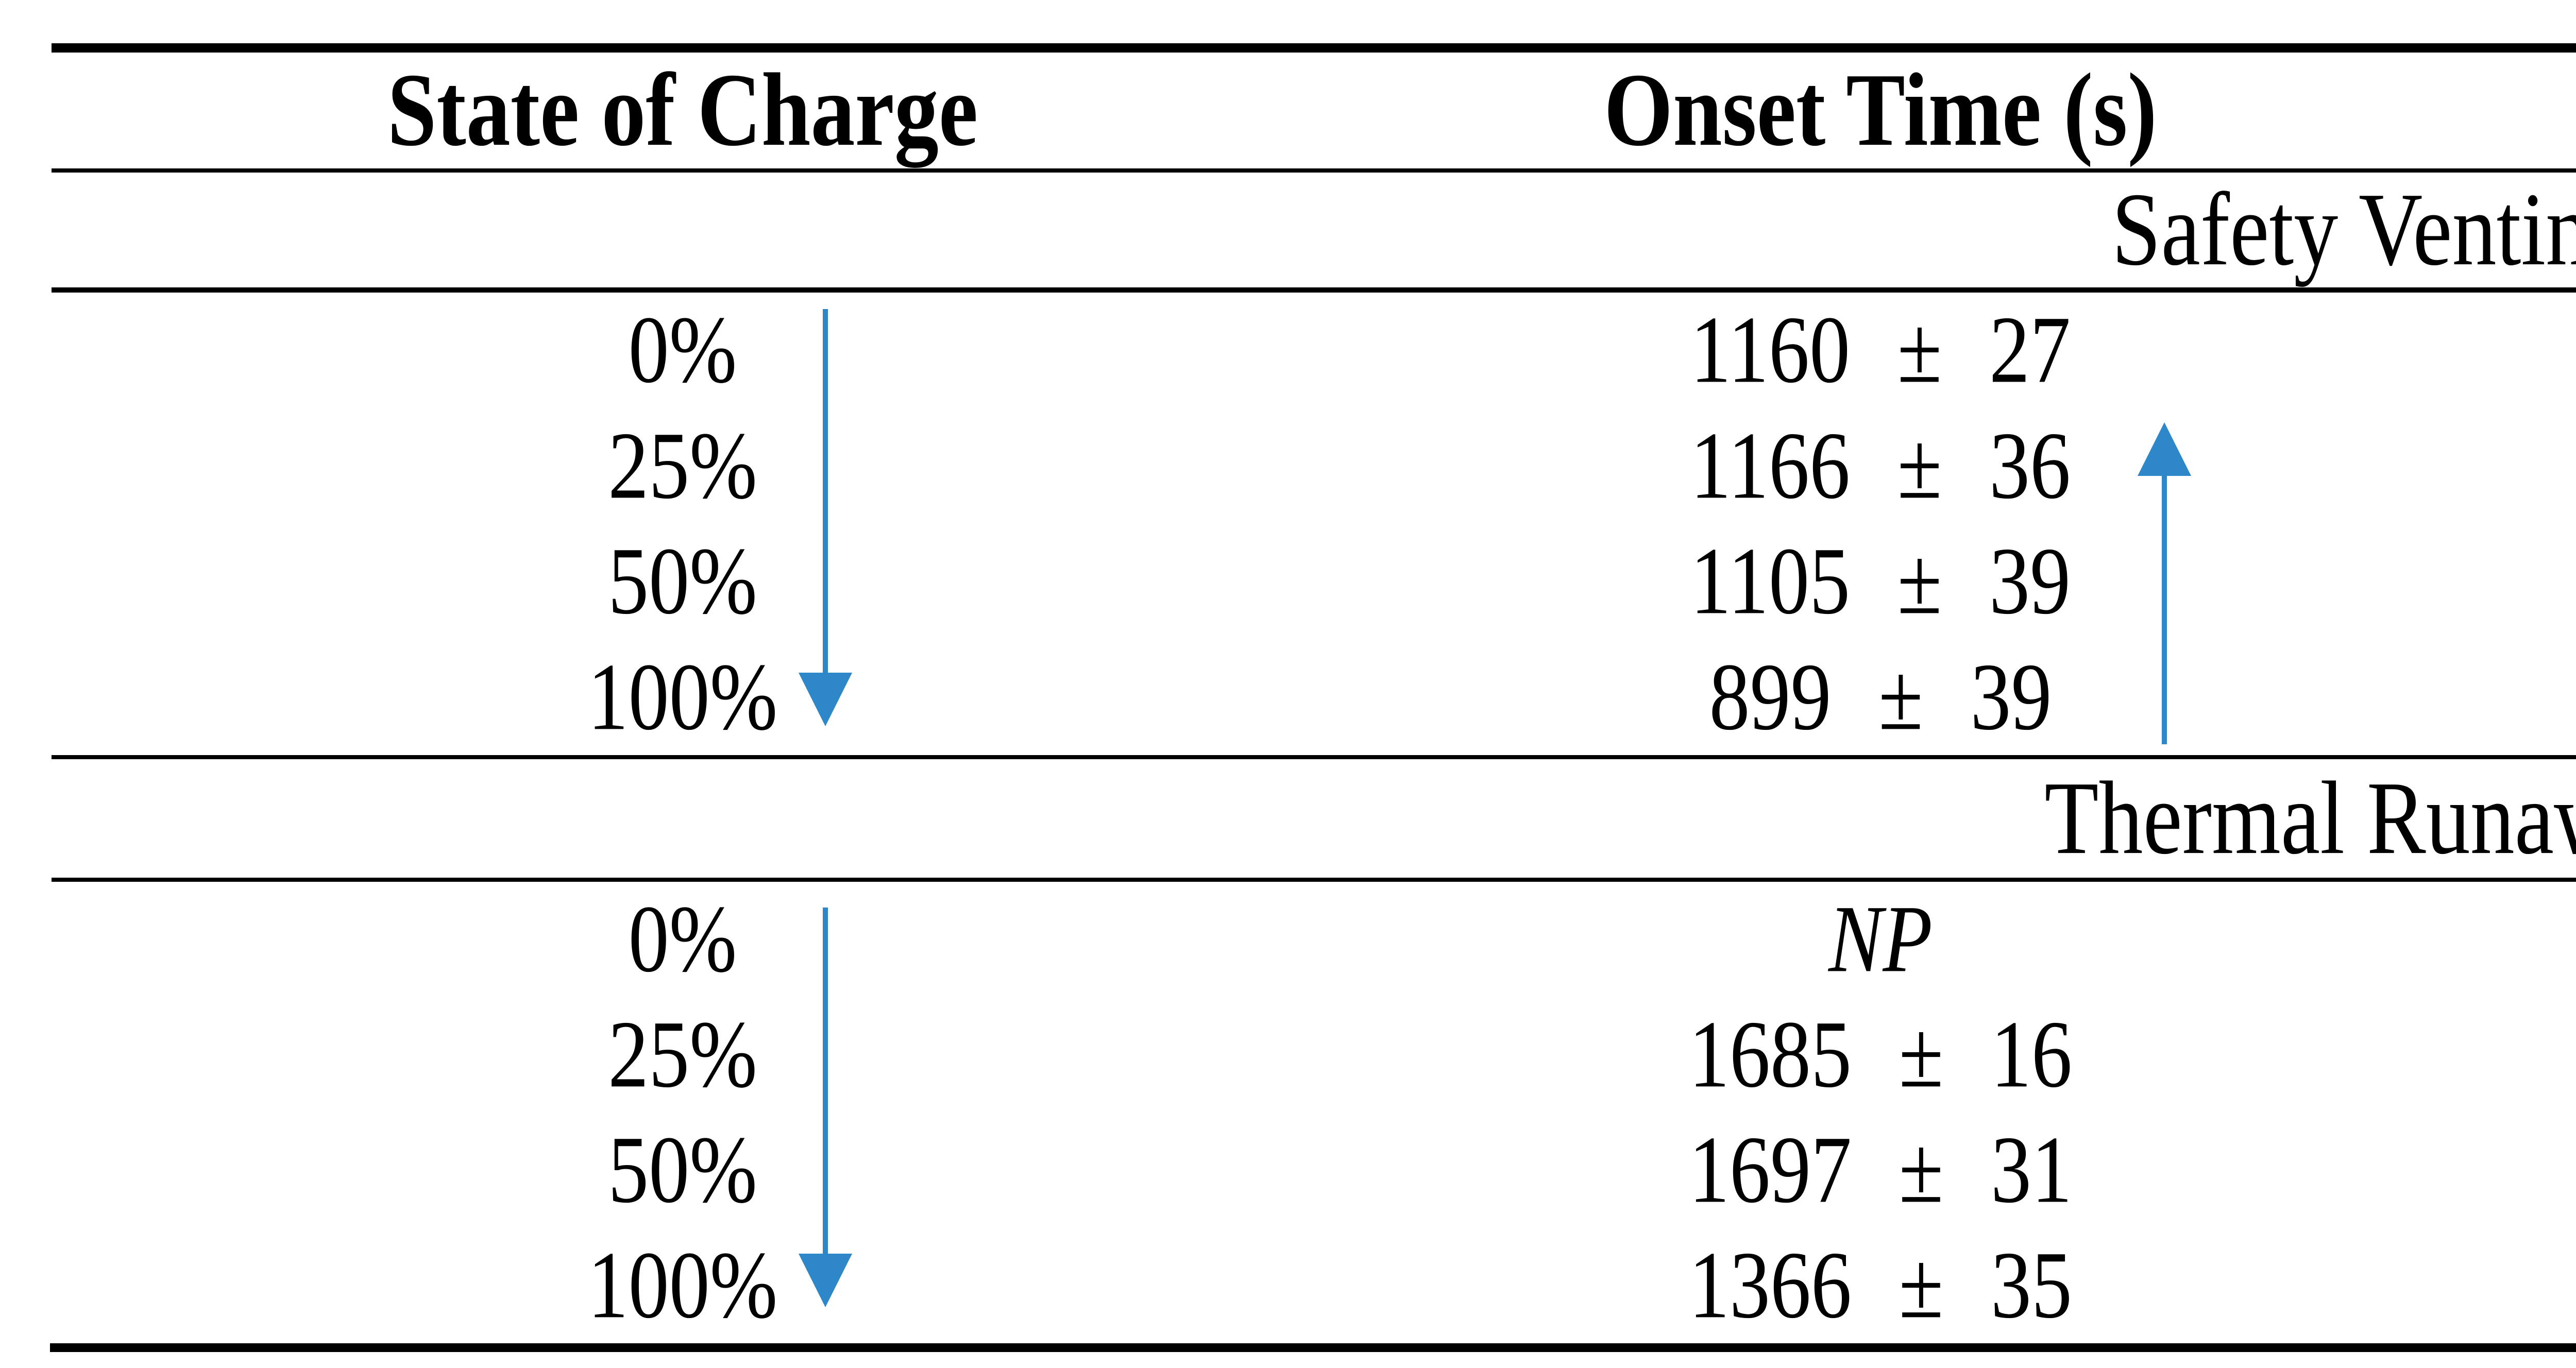  Describe the element at coordinates (2511, 582) in the screenshot. I see `end-cell: 1697±31` at that location.